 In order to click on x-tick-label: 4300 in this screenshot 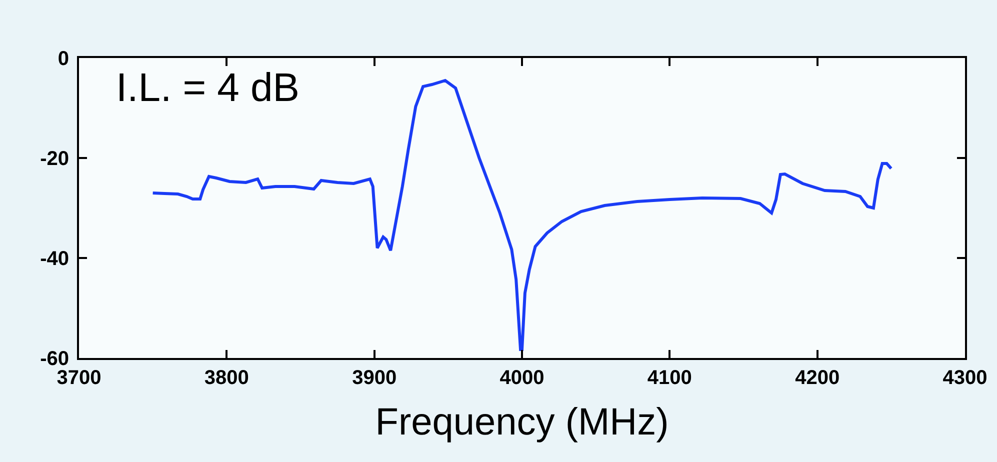, I will do `click(965, 378)`.